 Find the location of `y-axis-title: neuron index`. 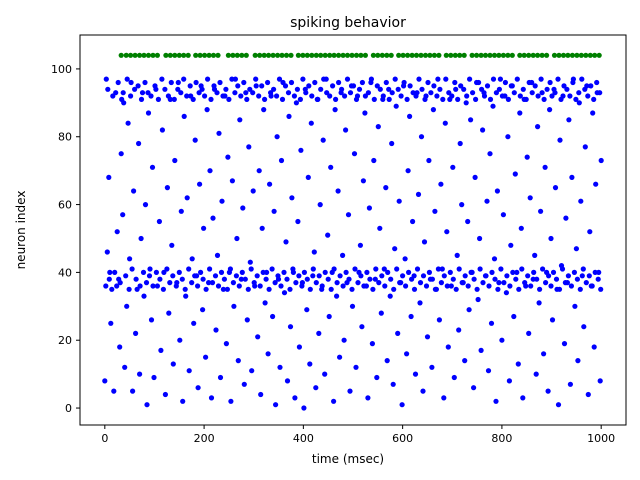

y-axis-title: neuron index is located at coordinates (21, 230).